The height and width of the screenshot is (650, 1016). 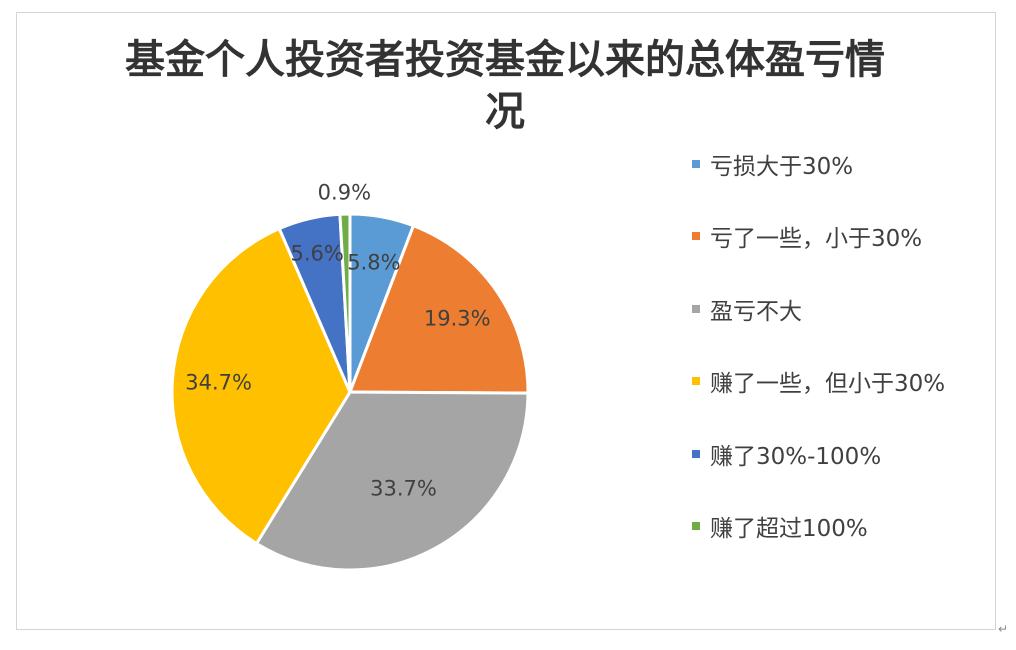 What do you see at coordinates (403, 489) in the screenshot?
I see `data-label: 33.7%` at bounding box center [403, 489].